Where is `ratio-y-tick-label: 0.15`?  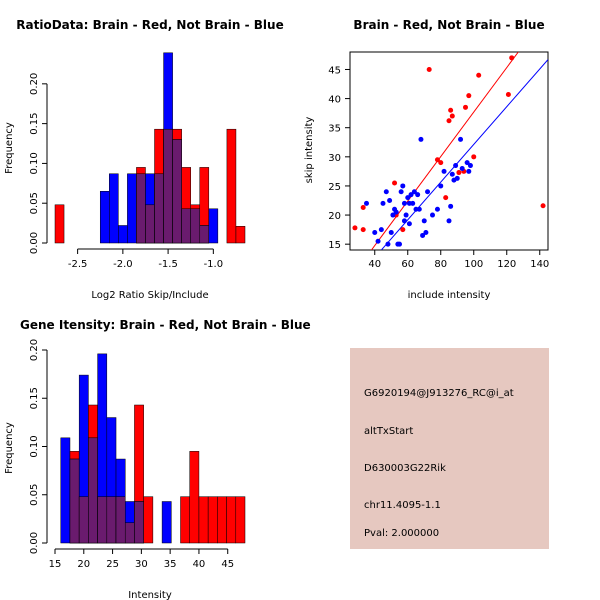 ratio-y-tick-label: 0.15 is located at coordinates (34, 123).